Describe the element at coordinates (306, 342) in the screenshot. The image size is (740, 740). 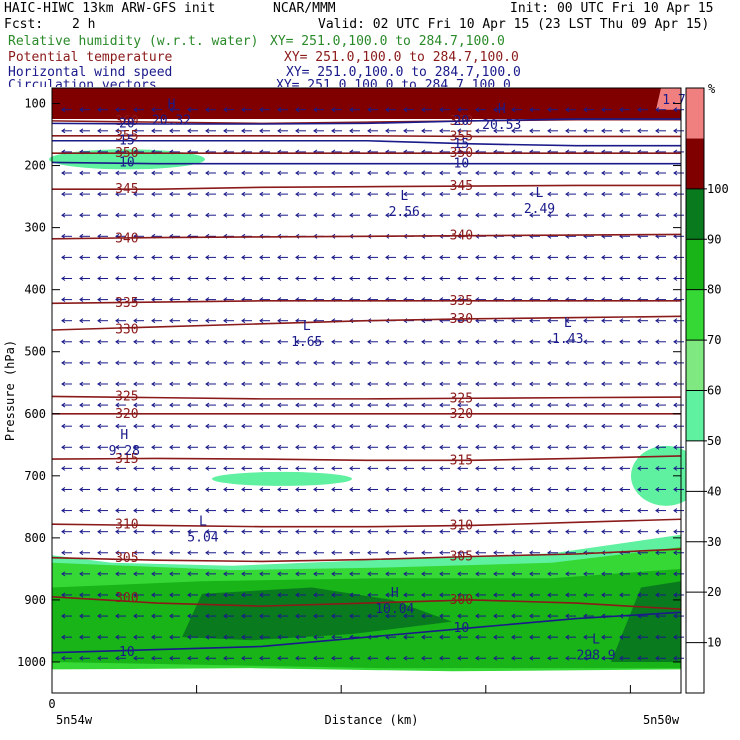
I see `extremum-value: 1.65` at that location.